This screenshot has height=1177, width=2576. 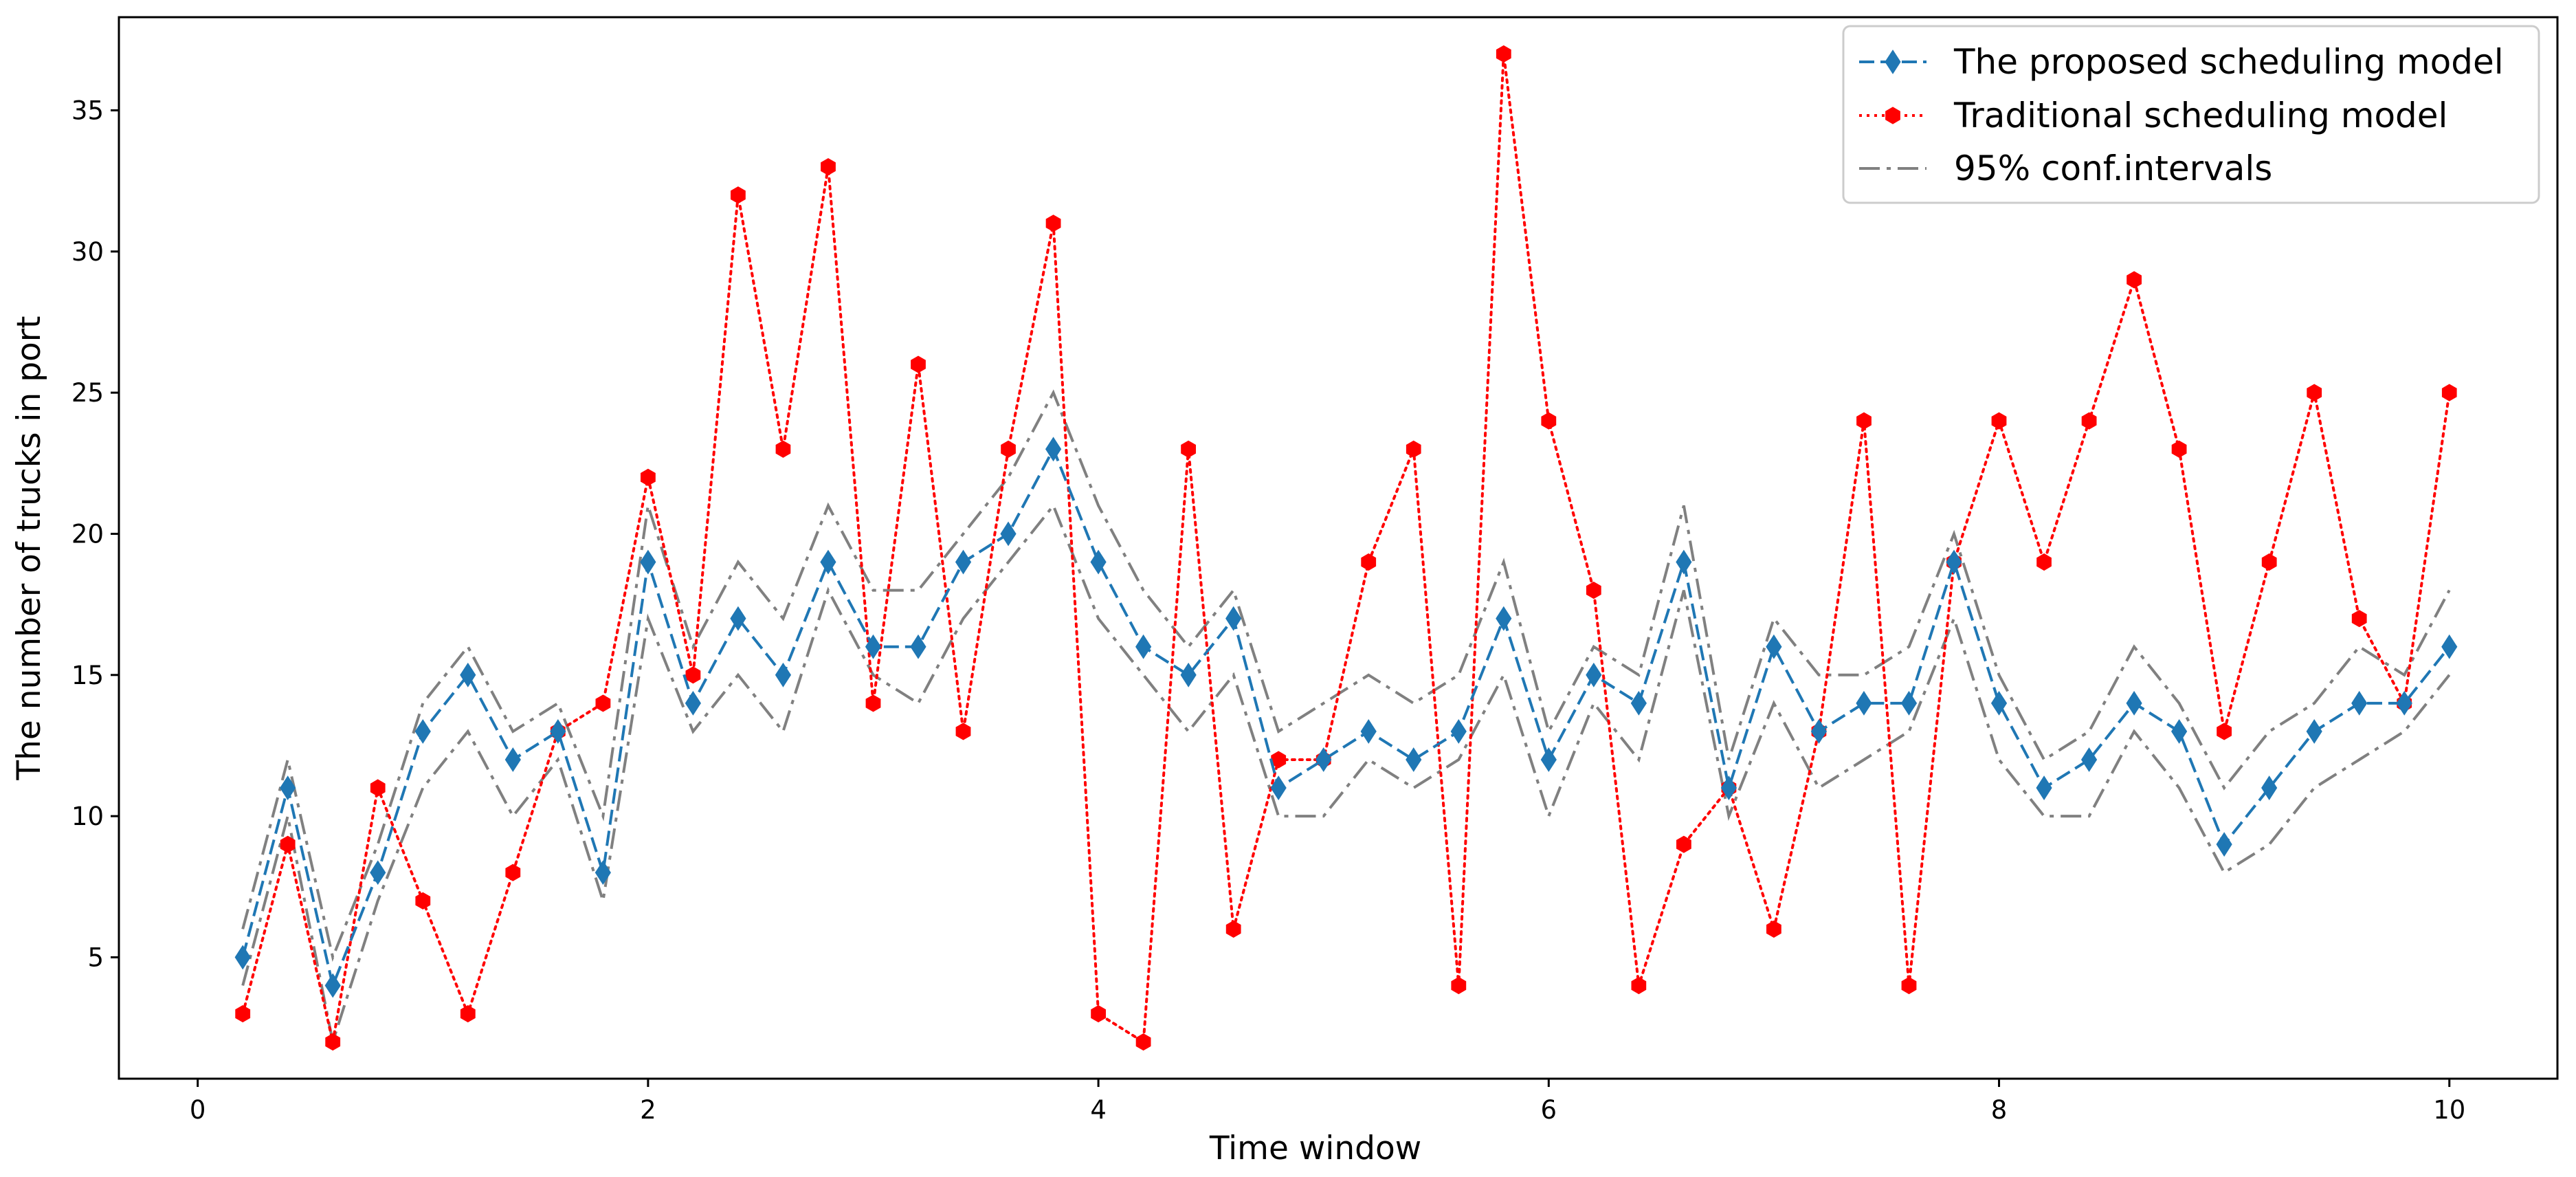 What do you see at coordinates (87, 393) in the screenshot?
I see `y-tick-label: 25` at bounding box center [87, 393].